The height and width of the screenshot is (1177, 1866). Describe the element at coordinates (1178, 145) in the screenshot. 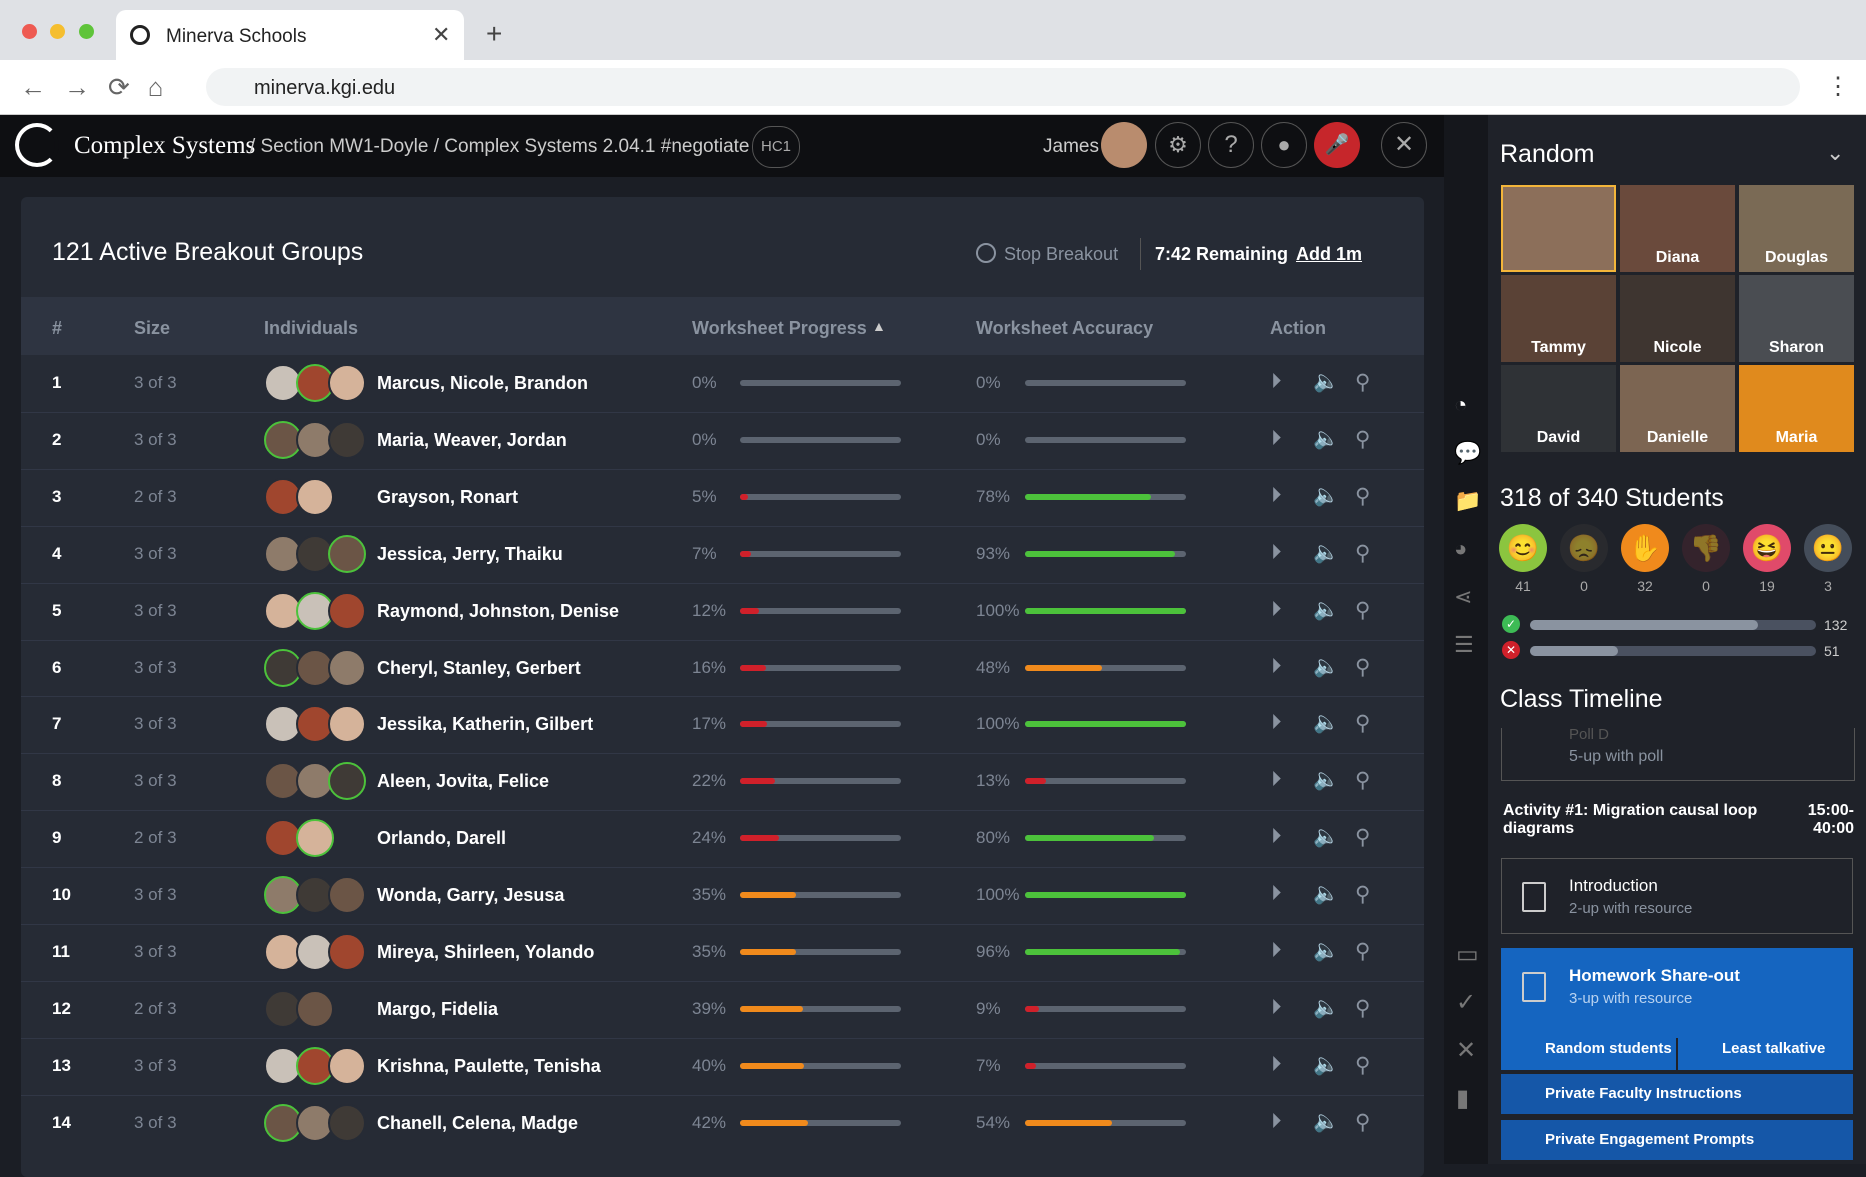

I see `settings-button: ⚙` at that location.